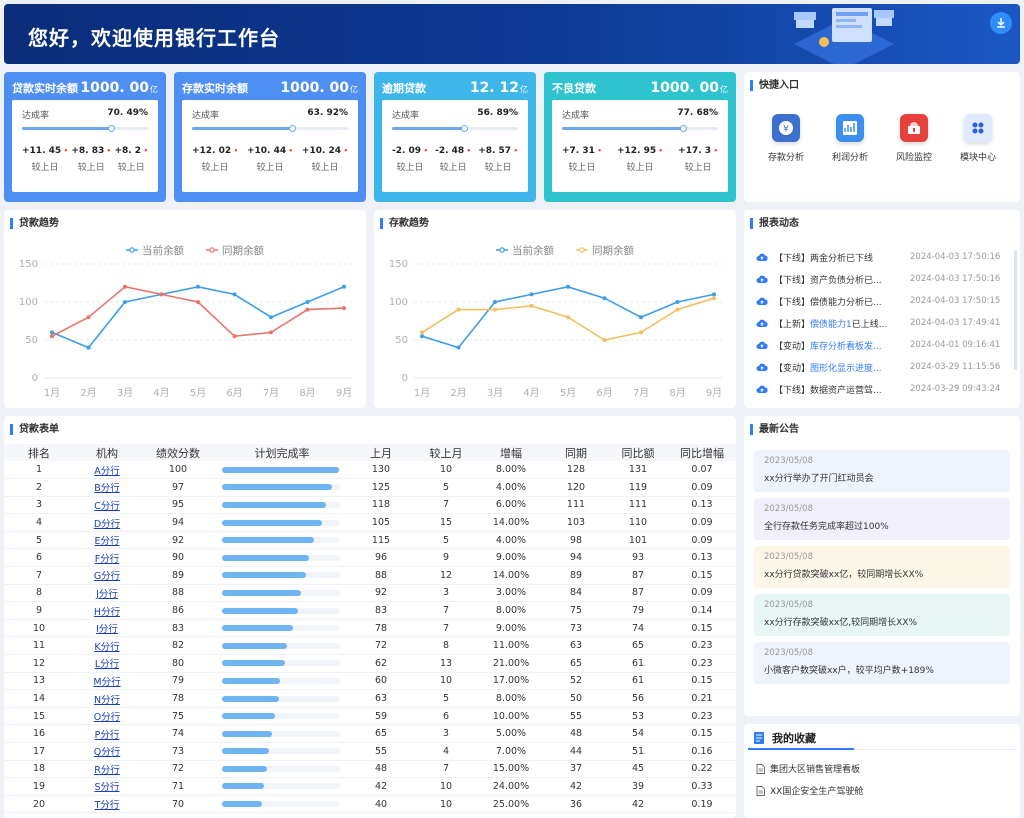 This screenshot has height=818, width=1024. I want to click on favorite-item: XX国企安全生产驾驶舱, so click(809, 790).